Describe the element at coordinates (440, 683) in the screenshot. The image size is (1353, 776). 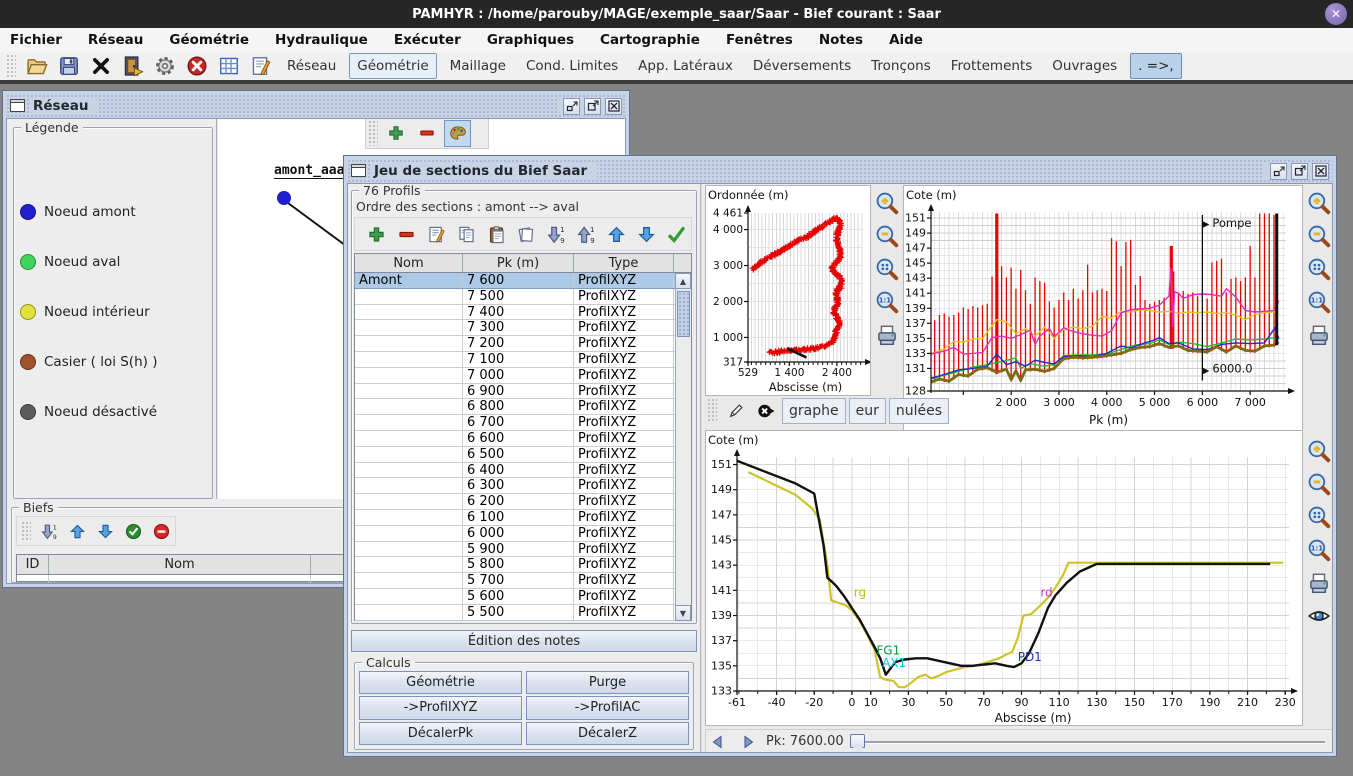
I see `calc-button-g-om-trie: Géométrie` at that location.